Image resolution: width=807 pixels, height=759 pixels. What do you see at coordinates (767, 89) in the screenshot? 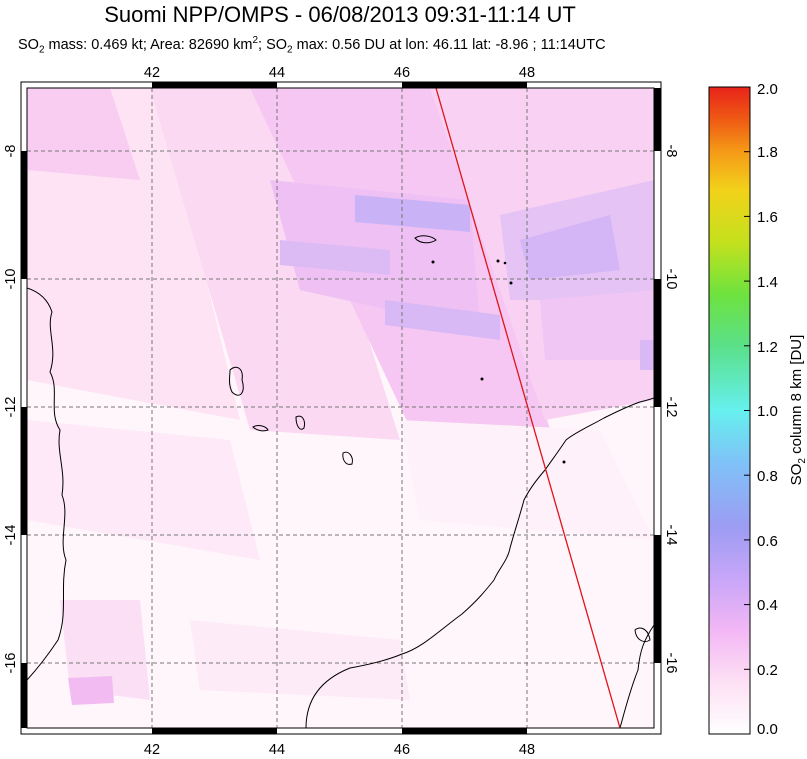
I see `colorbar-tick-label: 2.0` at bounding box center [767, 89].